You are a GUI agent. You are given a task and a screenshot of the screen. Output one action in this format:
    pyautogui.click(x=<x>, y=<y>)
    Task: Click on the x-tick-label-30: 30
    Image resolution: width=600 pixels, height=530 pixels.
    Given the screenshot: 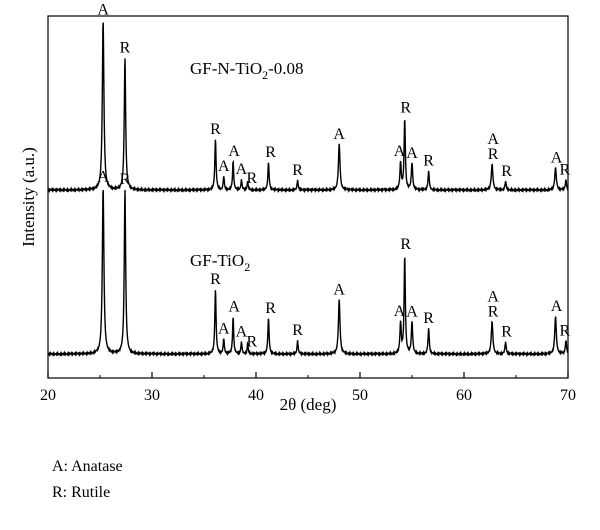 What is the action you would take?
    pyautogui.click(x=152, y=395)
    